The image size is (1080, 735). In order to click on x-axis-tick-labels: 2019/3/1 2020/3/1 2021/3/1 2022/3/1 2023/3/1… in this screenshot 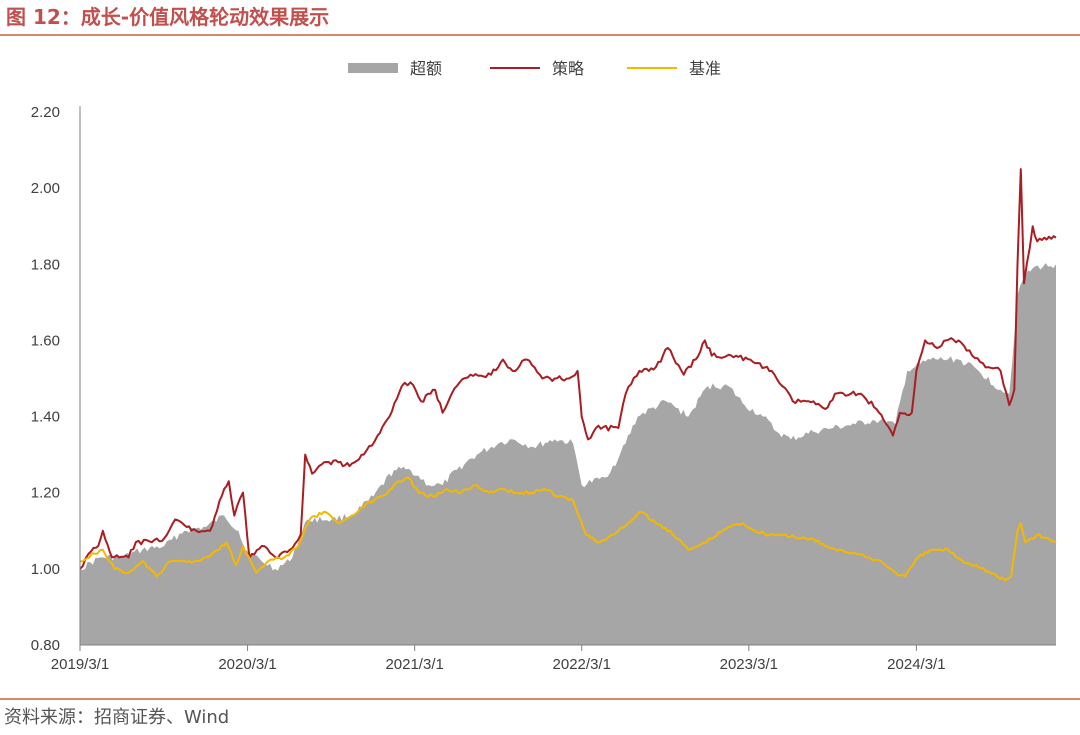, I will do `click(498, 664)`.